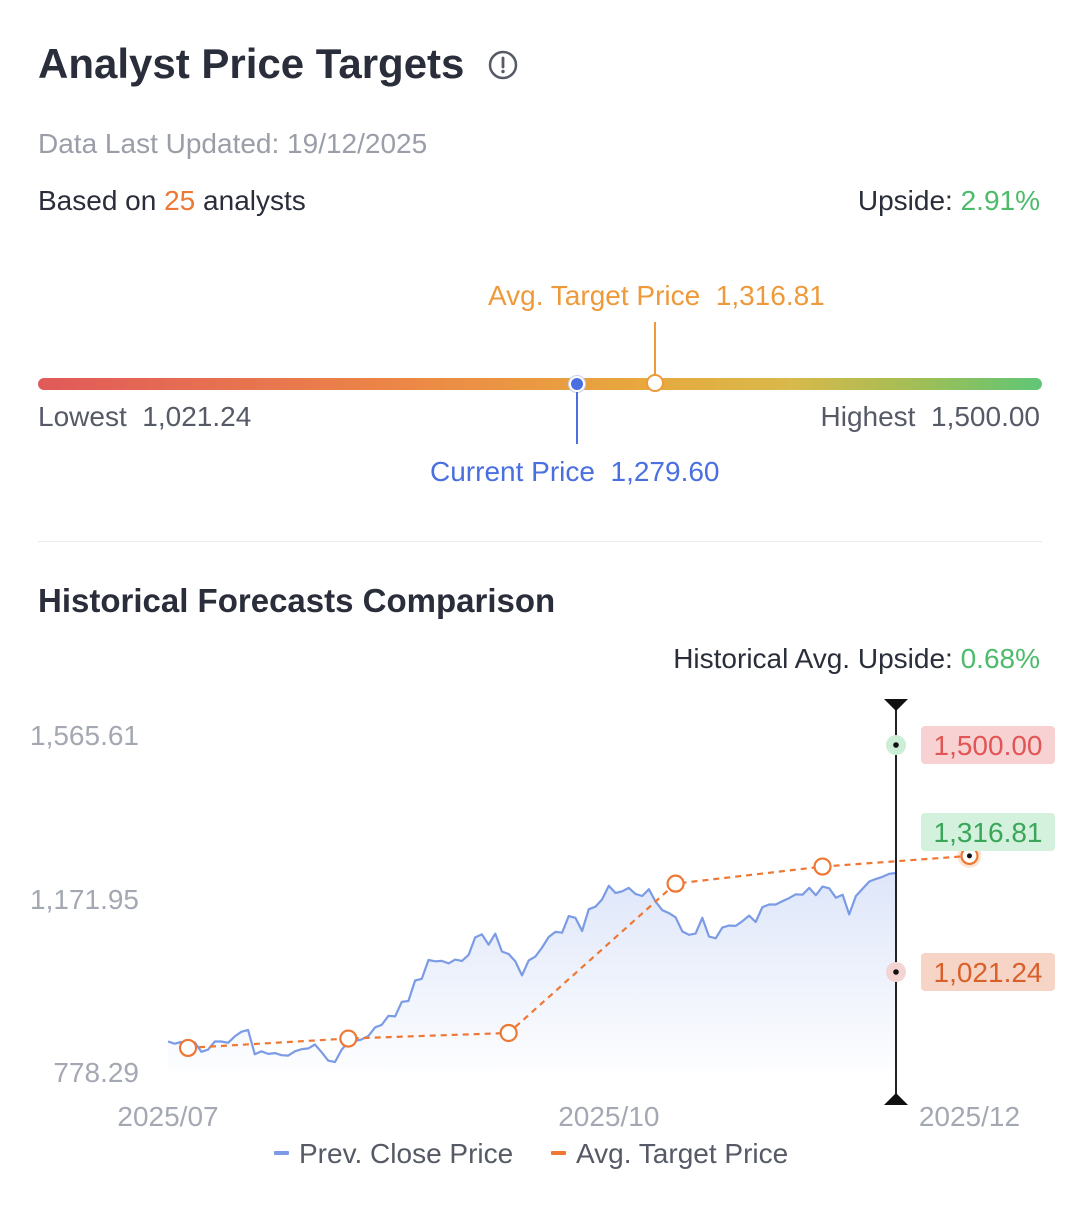 This screenshot has width=1080, height=1210. Describe the element at coordinates (180, 200) in the screenshot. I see `analyst-count: 25` at that location.